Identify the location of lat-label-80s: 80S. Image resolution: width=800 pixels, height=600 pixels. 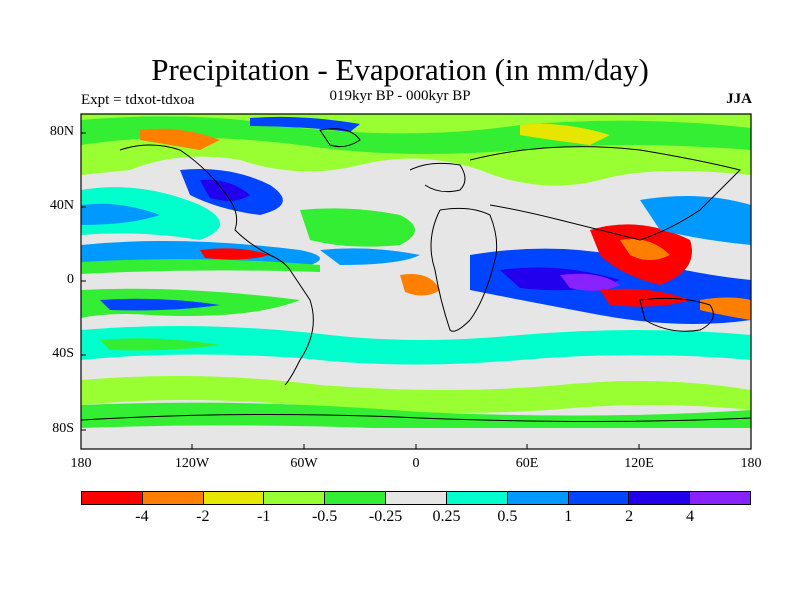
(63, 428).